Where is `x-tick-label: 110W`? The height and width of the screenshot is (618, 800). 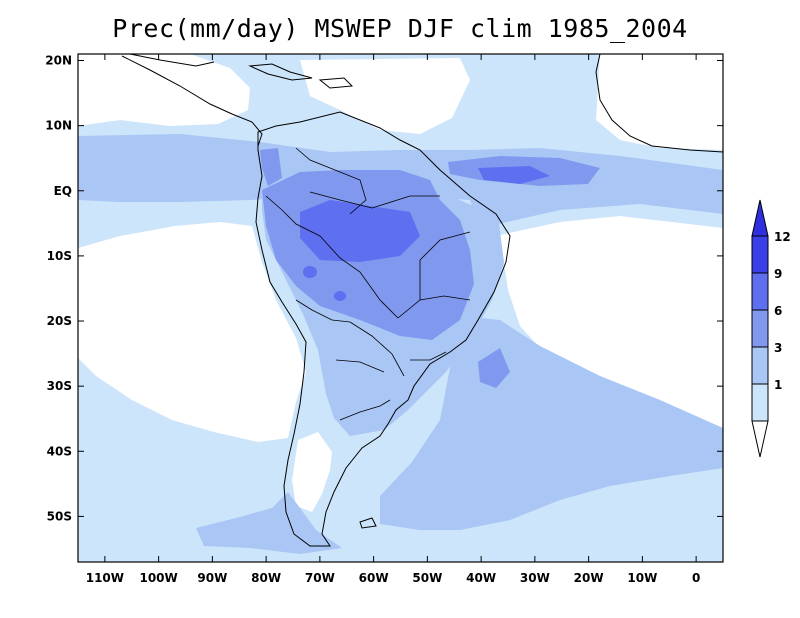 x-tick-label: 110W is located at coordinates (105, 578).